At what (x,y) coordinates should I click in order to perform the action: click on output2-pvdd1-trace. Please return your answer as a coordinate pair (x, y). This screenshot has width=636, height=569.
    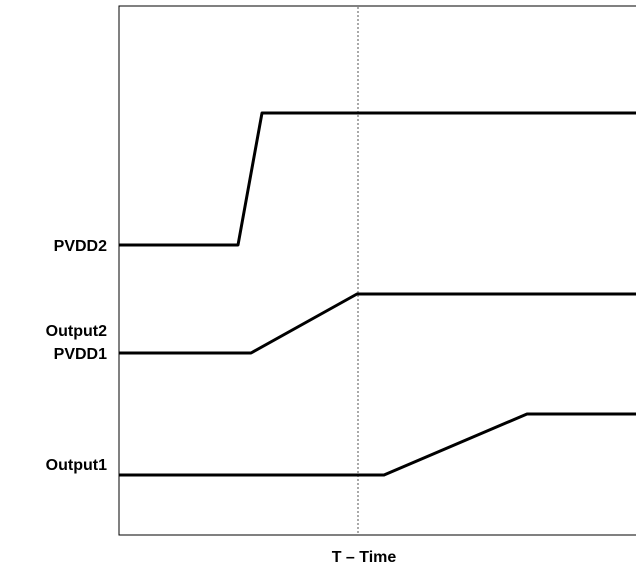
    Looking at the image, I should click on (377, 323).